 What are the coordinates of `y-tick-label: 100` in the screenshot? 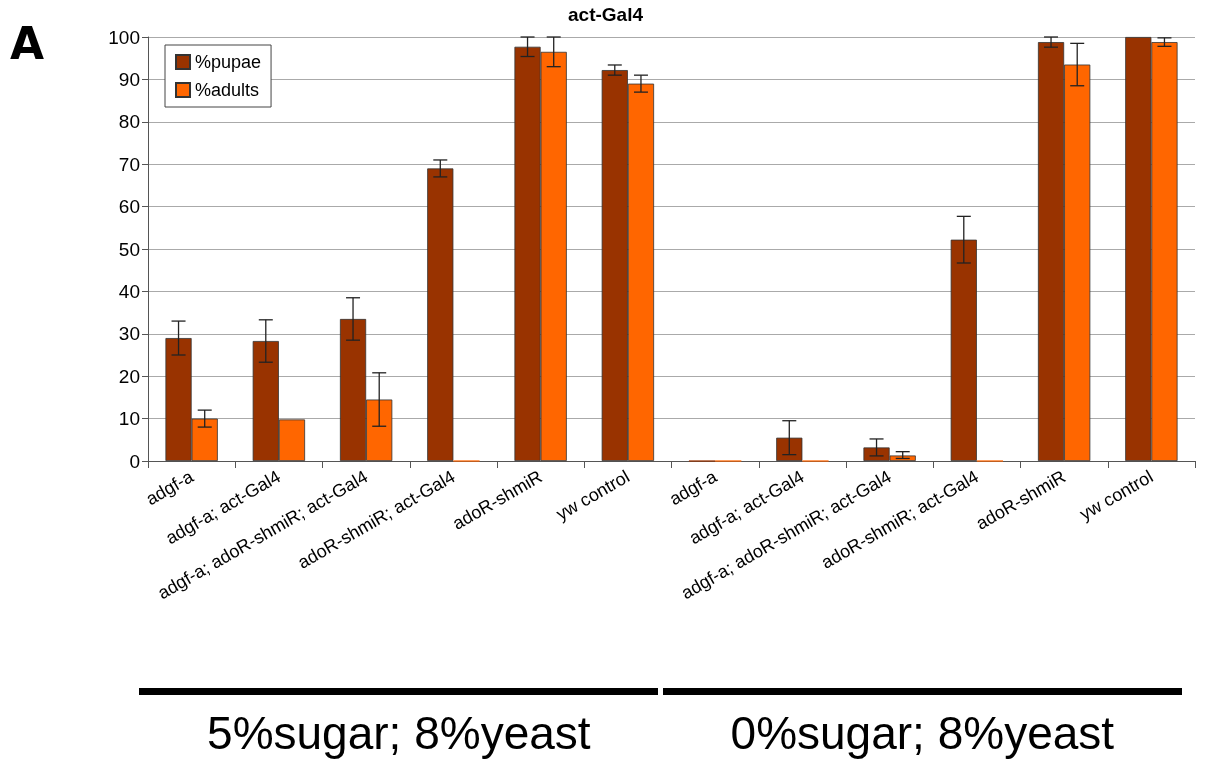 It's located at (124, 37).